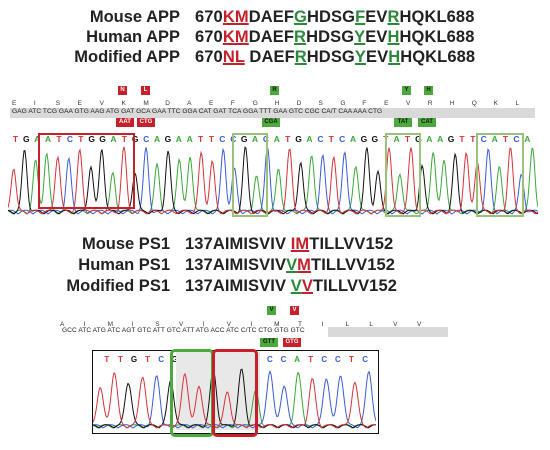 The image size is (550, 450). Describe the element at coordinates (376, 17) in the screenshot. I see `sequence-segment: EV` at that location.